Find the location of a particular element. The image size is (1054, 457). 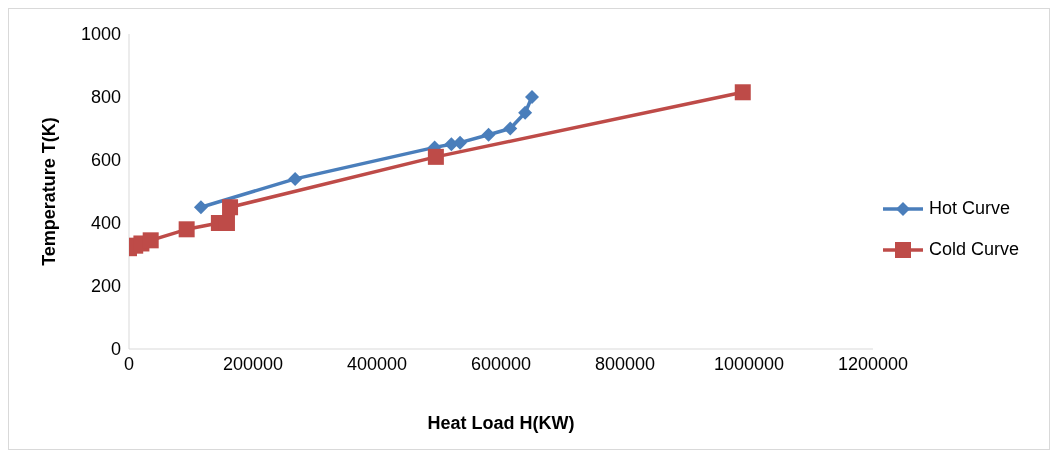

y-axis-title: Temperature T(K) is located at coordinates (49, 191).